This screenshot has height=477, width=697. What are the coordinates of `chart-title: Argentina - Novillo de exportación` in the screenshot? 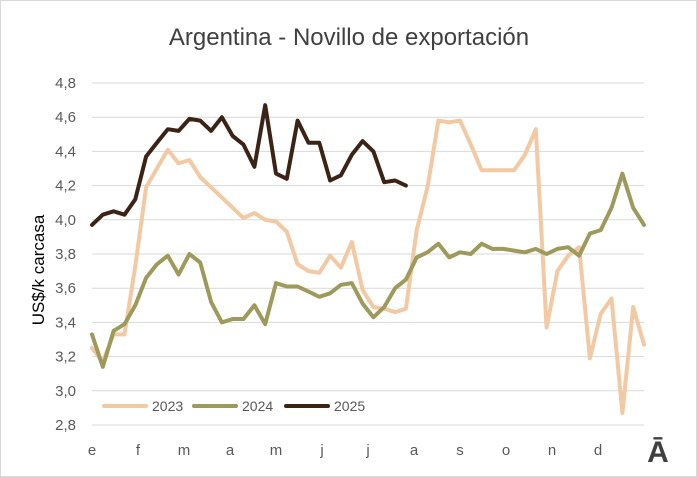 It's located at (349, 37).